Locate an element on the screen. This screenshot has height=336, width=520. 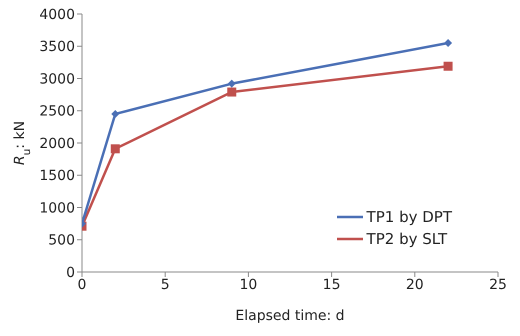
y-tick-label: 2000 is located at coordinates (57, 144).